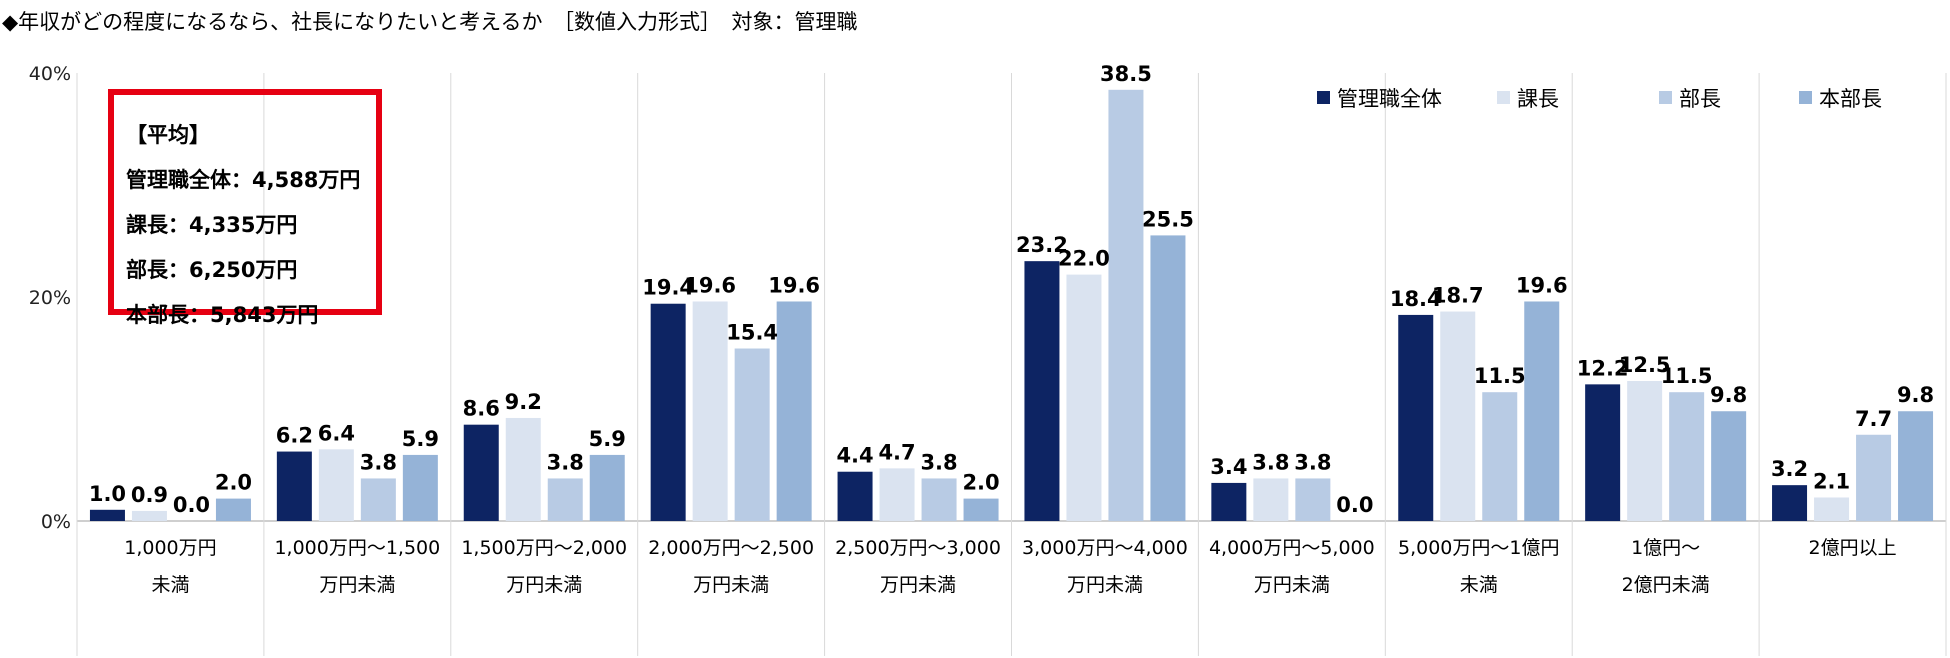 This screenshot has width=1950, height=658. What do you see at coordinates (1700, 99) in the screenshot?
I see `legend-label: 部長` at bounding box center [1700, 99].